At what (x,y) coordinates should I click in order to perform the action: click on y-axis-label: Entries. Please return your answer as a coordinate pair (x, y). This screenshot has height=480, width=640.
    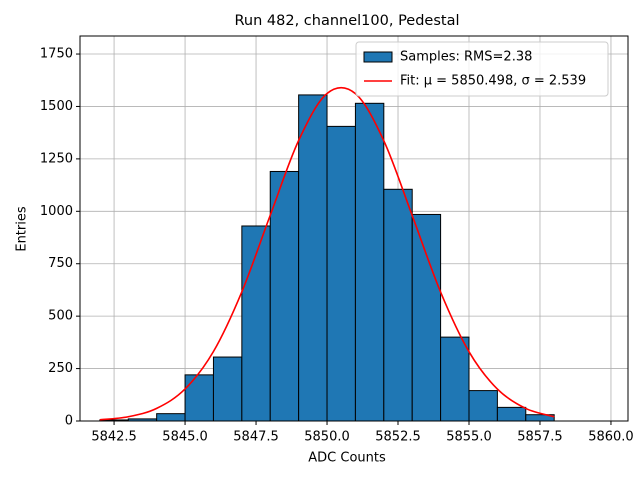
    Looking at the image, I should click on (22, 229).